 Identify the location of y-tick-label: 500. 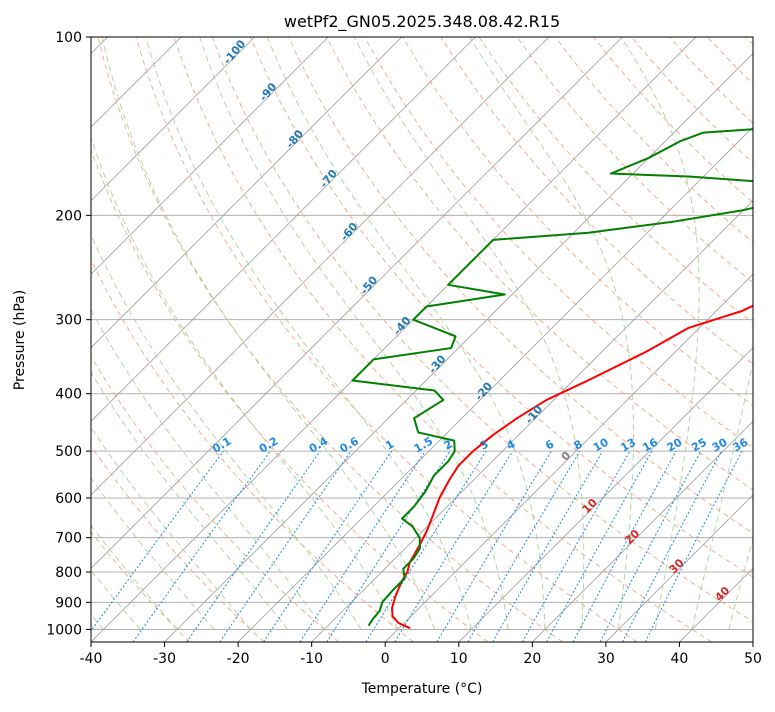
(68, 452).